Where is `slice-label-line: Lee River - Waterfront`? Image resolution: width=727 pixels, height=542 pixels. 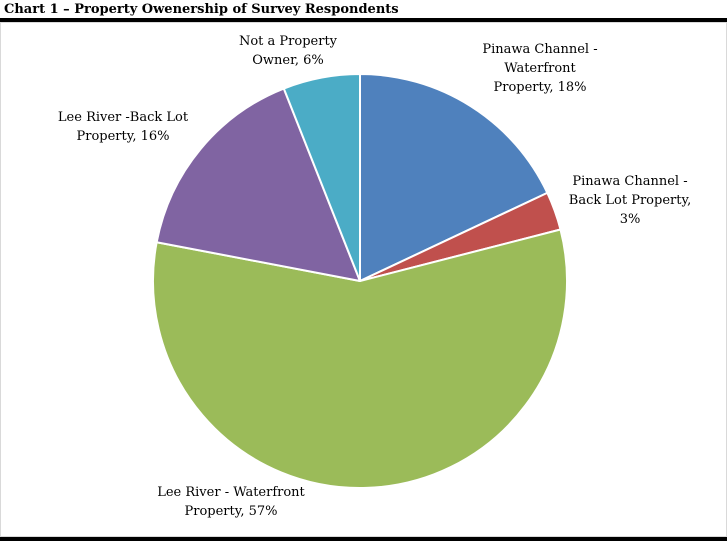 slice-label-line: Lee River - Waterfront is located at coordinates (231, 492).